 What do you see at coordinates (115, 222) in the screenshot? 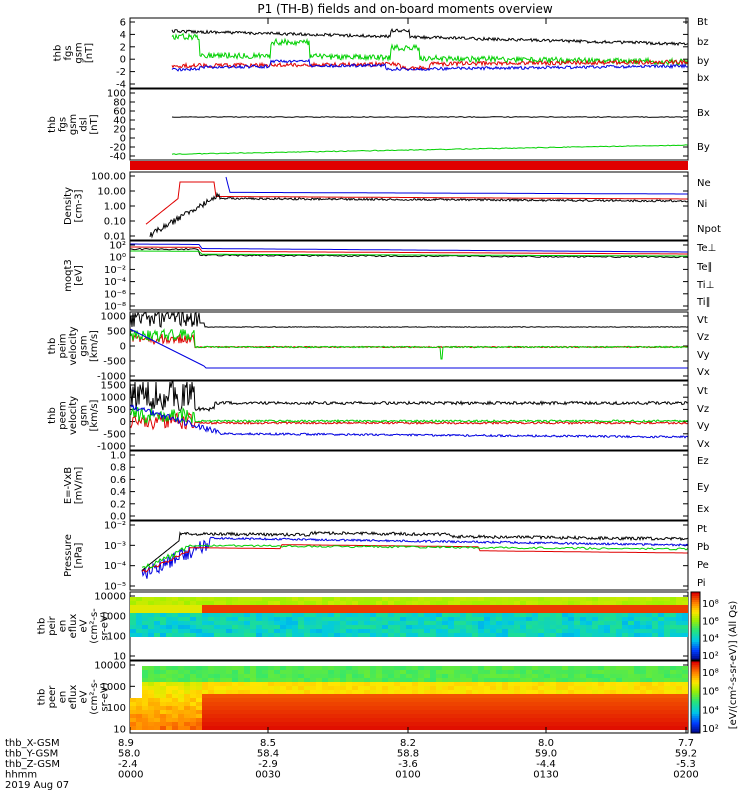
I see `ytick-label: 0.10` at bounding box center [115, 222].